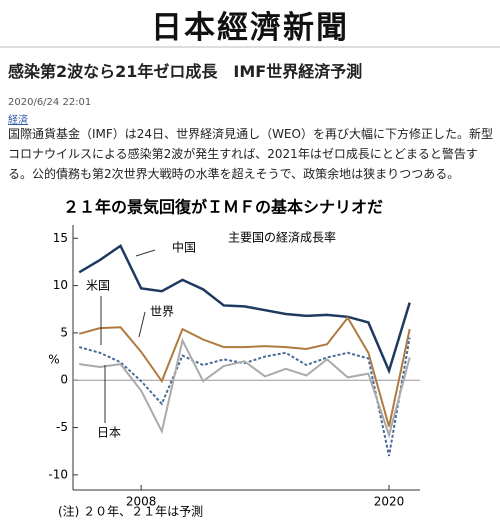 This screenshot has width=500, height=529. I want to click on y-tick-label: 0, so click(64, 380).